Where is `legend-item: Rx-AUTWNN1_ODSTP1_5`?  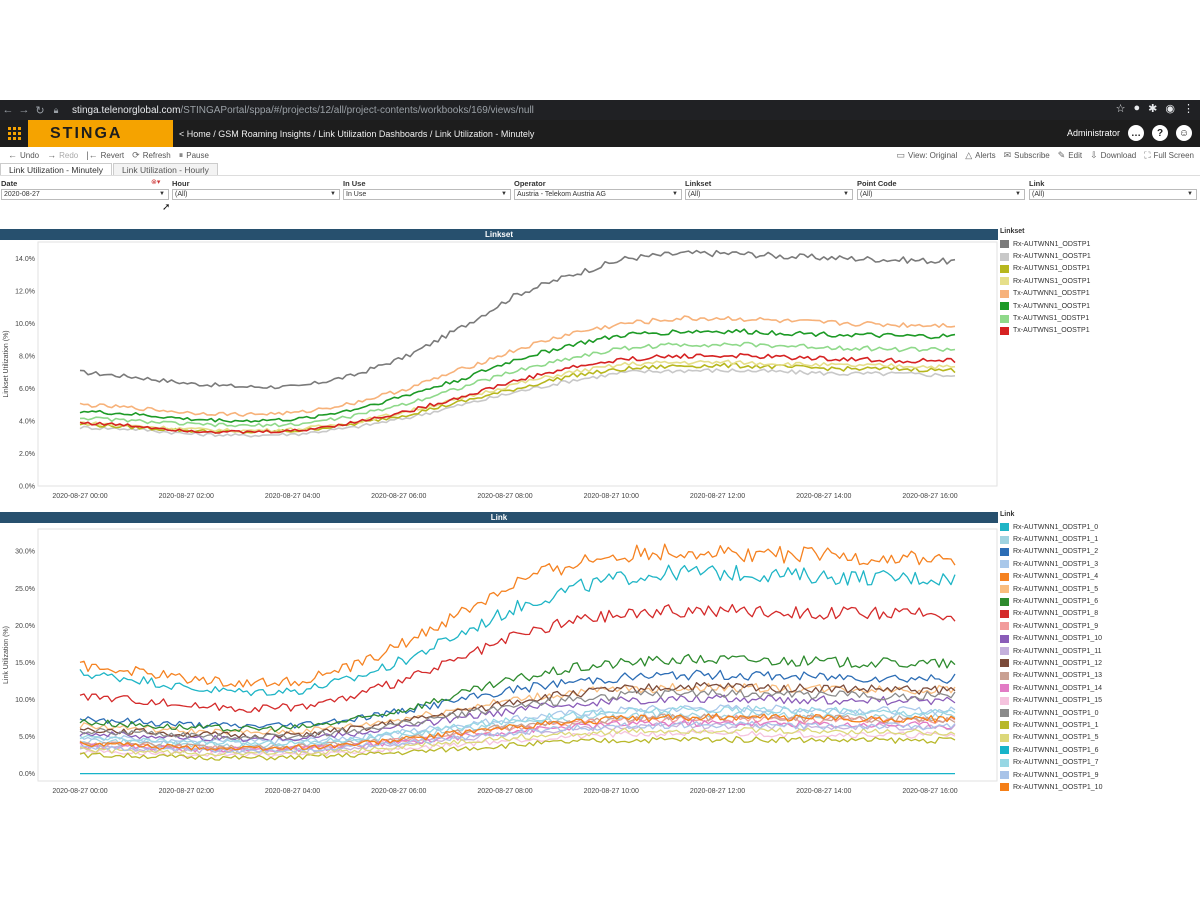 legend-item: Rx-AUTWNN1_ODSTP1_5 is located at coordinates (1051, 589).